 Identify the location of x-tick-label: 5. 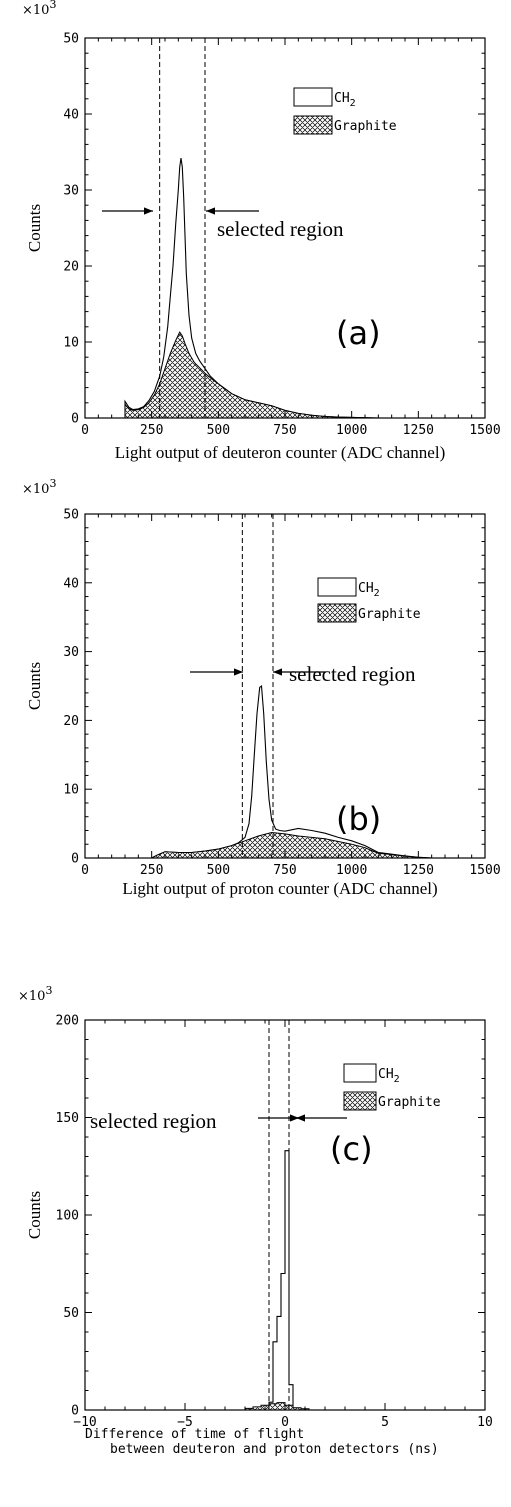
(385, 1422).